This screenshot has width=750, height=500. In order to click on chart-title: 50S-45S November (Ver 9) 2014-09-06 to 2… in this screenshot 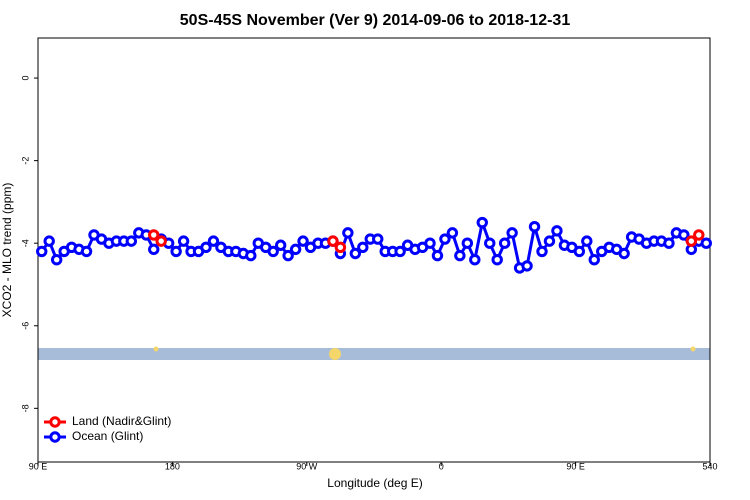, I will do `click(375, 20)`.